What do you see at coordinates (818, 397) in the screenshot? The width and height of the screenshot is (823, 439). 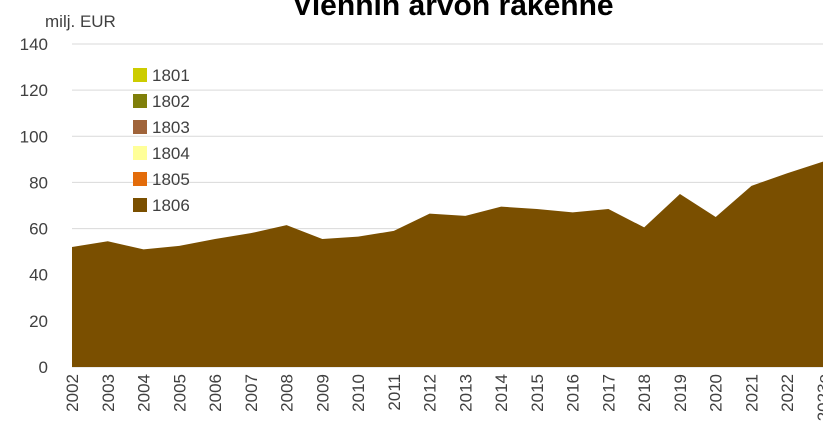 I see `x-tick-label: 2023e` at bounding box center [818, 397].